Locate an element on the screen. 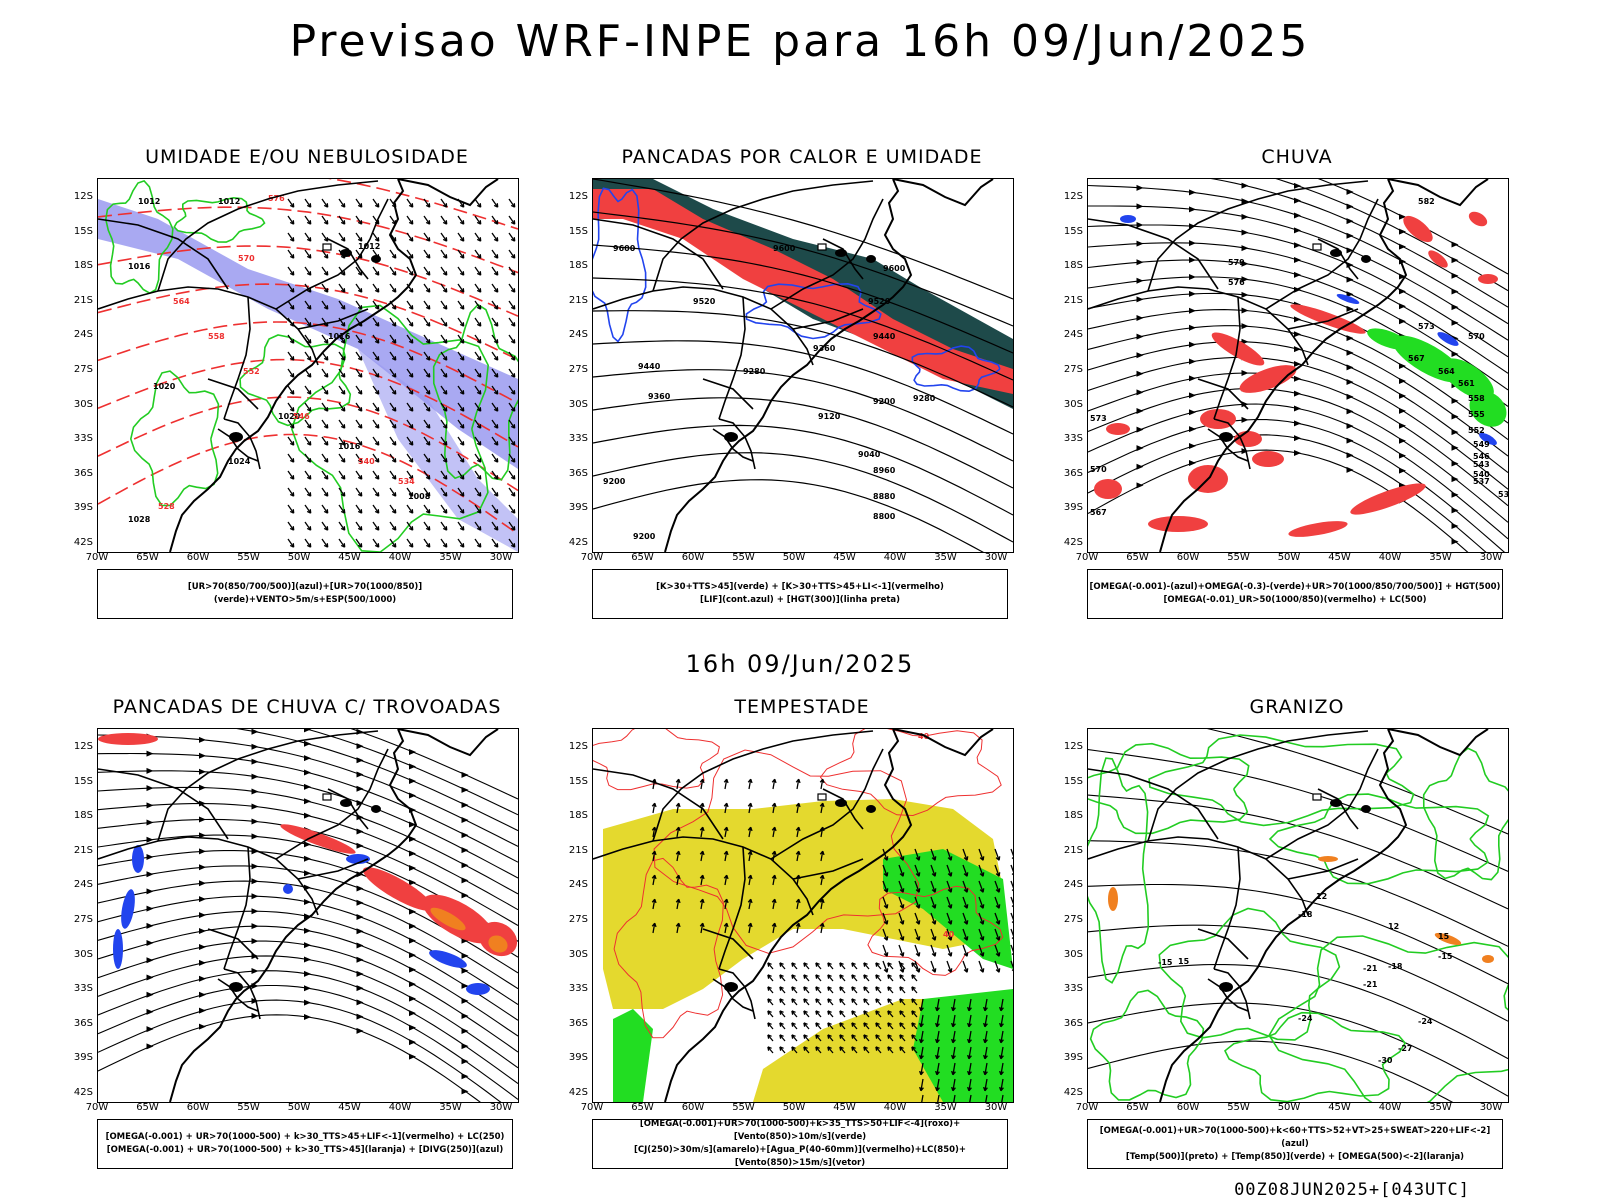 This screenshot has height=1200, width=1600. panel-title: UMIDADE E/OU NEBULOSIDADE is located at coordinates (307, 157).